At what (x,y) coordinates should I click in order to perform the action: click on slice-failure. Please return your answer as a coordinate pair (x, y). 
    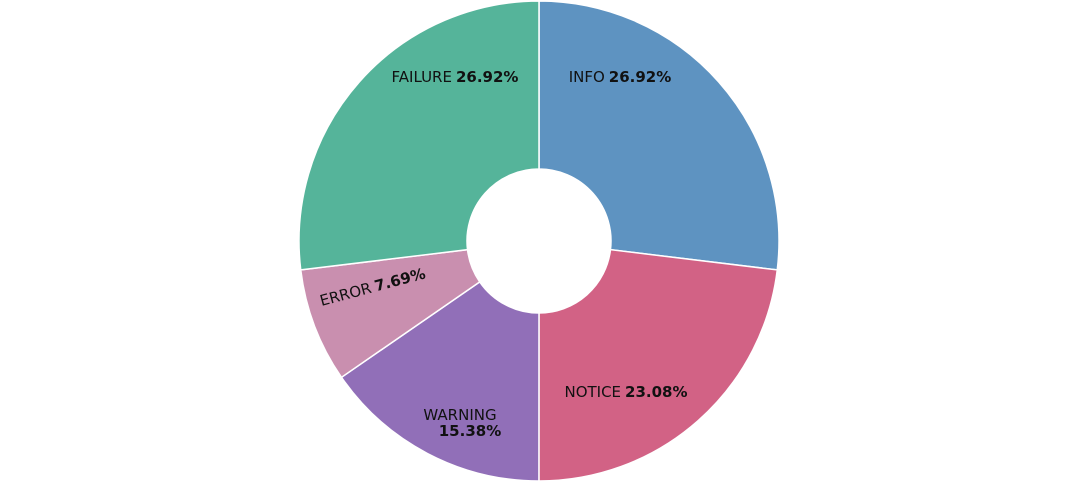
    Looking at the image, I should click on (419, 135).